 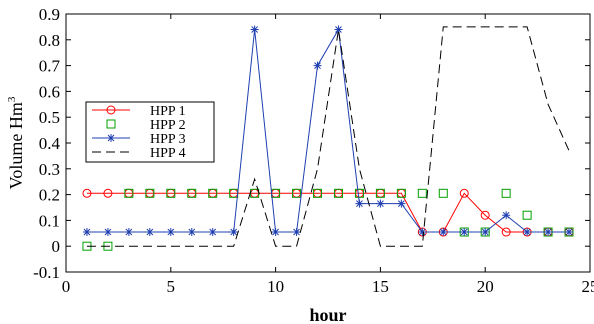 I want to click on y-tick-label: 0.8, so click(x=49, y=40).